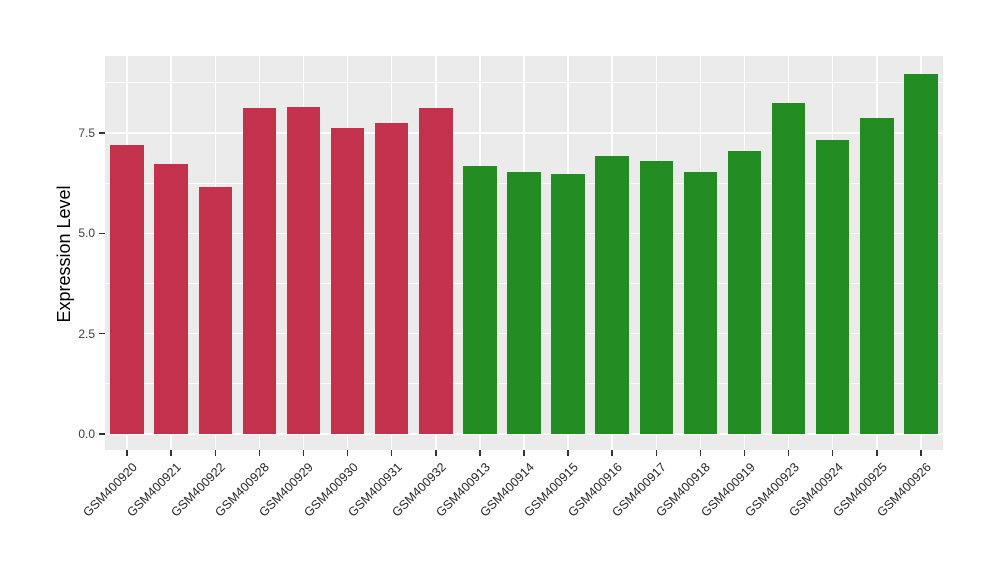 This screenshot has width=1000, height=580. What do you see at coordinates (551, 490) in the screenshot?
I see `x-tick-label: GSM400915` at bounding box center [551, 490].